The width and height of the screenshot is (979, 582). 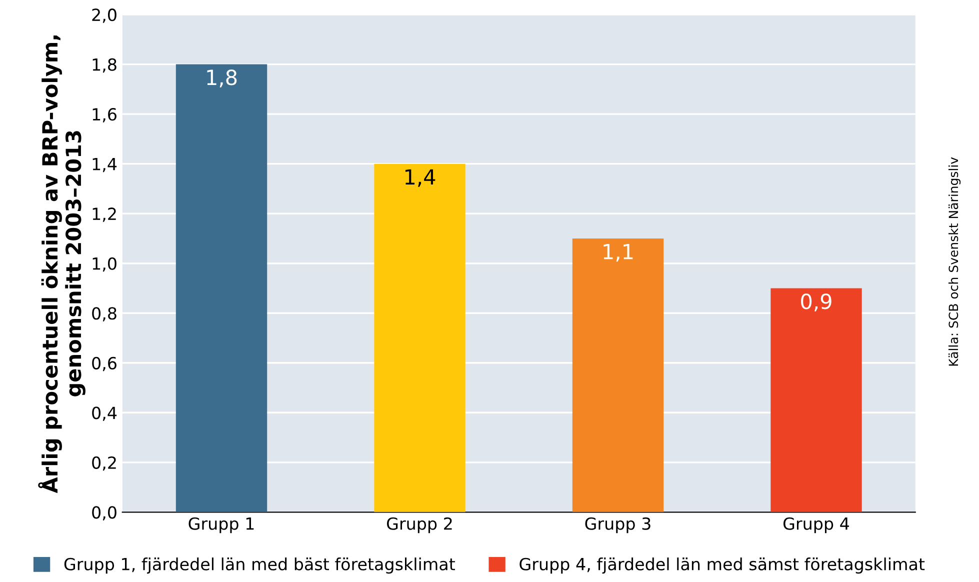 I want to click on y-tick-label: 2,0, so click(x=104, y=15).